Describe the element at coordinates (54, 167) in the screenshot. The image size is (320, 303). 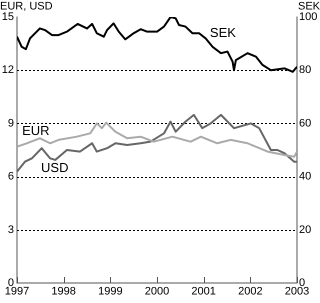
I see `series-label: USD` at that location.